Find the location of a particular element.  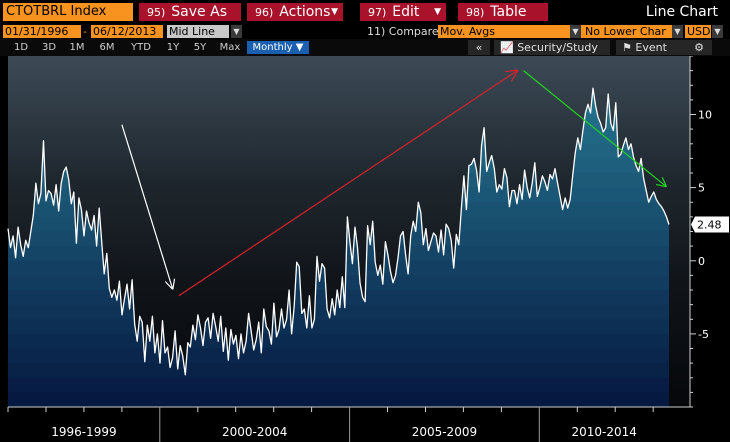

chart-line-icon: 📈 is located at coordinates (507, 47).